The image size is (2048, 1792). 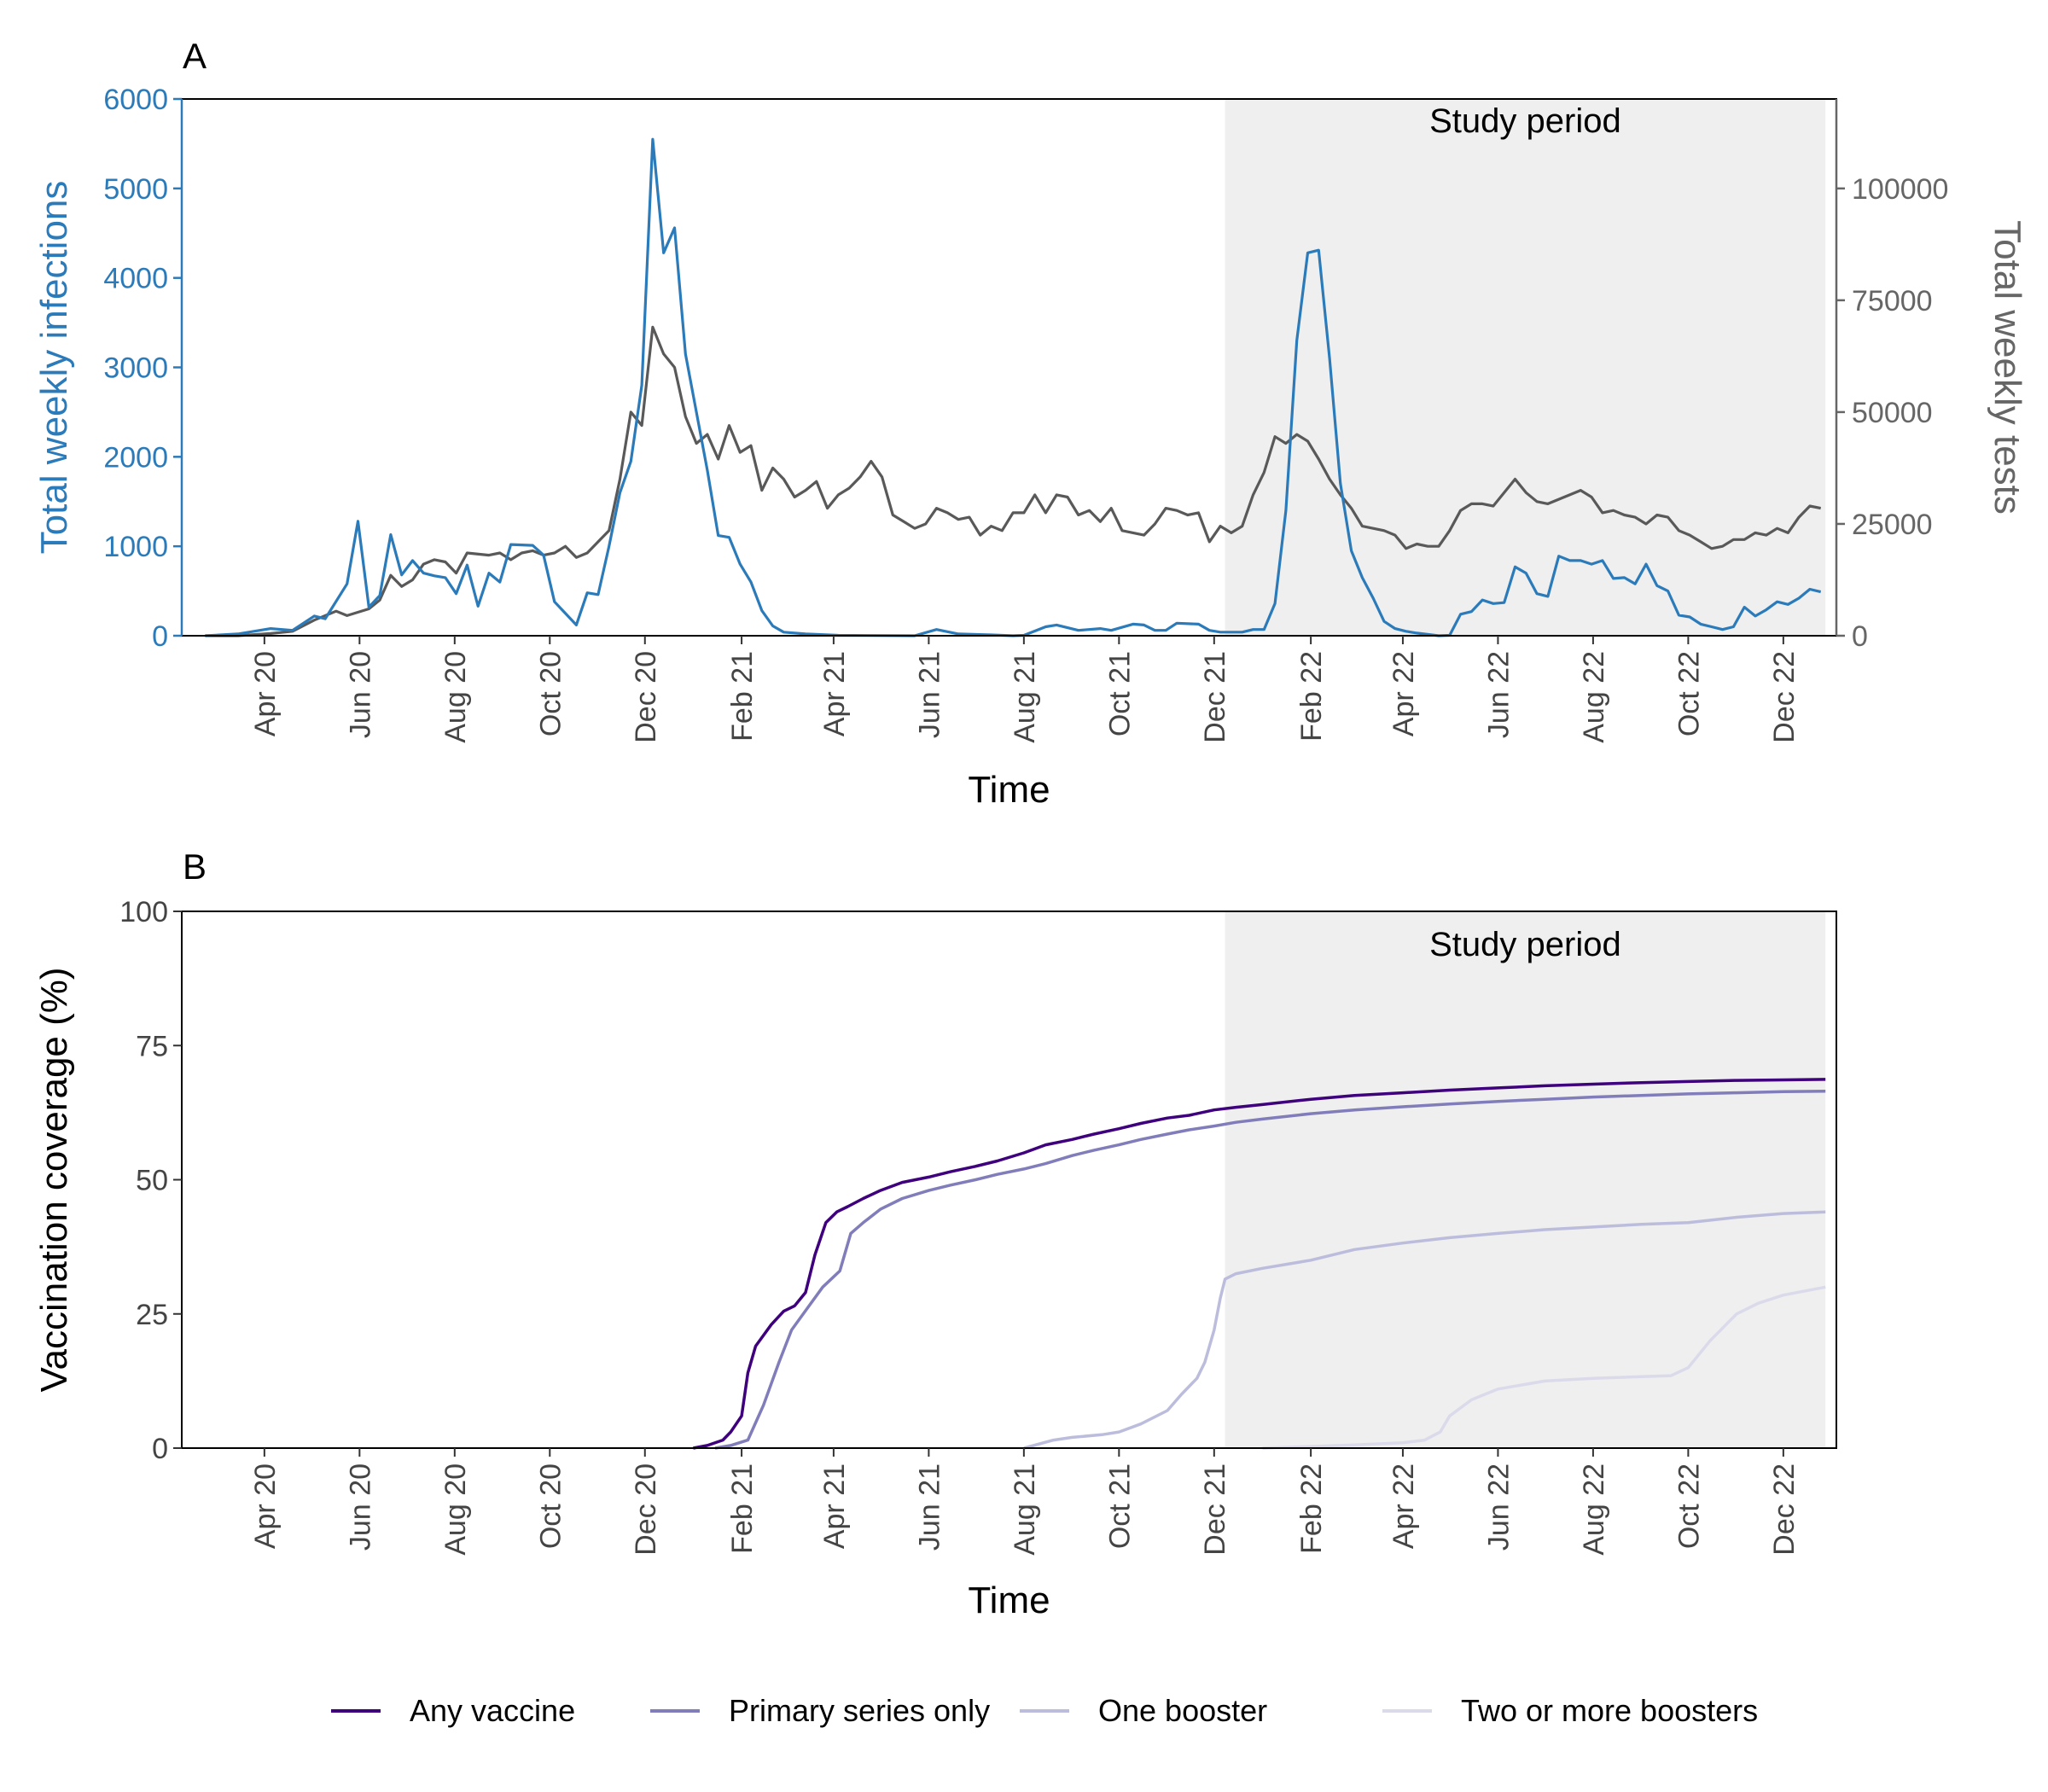 I want to click on y-ticks-left: 0 1000 2000 3000 4000 5000 6000, so click(x=142, y=368).